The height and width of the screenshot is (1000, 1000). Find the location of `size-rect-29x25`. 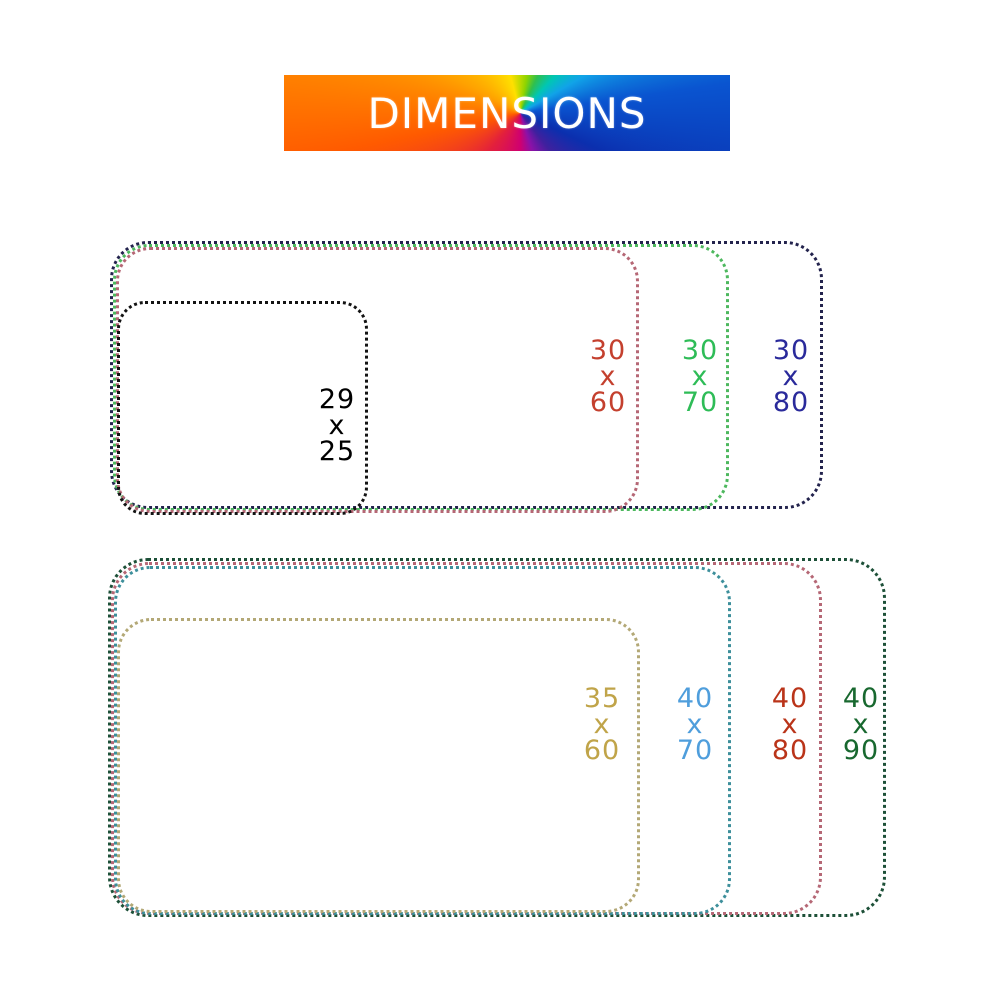

size-rect-29x25 is located at coordinates (242, 408).